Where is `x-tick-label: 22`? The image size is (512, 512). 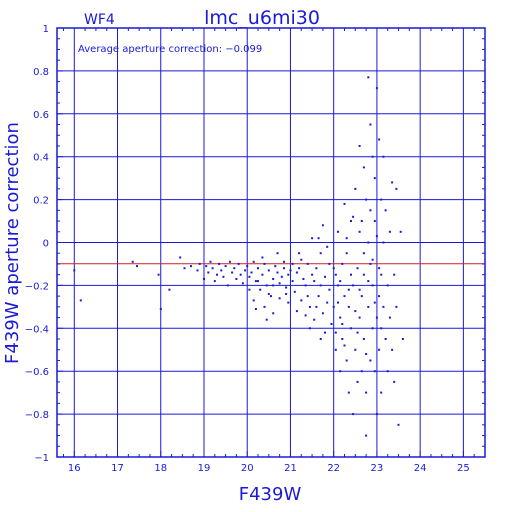 x-tick-label: 22 is located at coordinates (333, 468).